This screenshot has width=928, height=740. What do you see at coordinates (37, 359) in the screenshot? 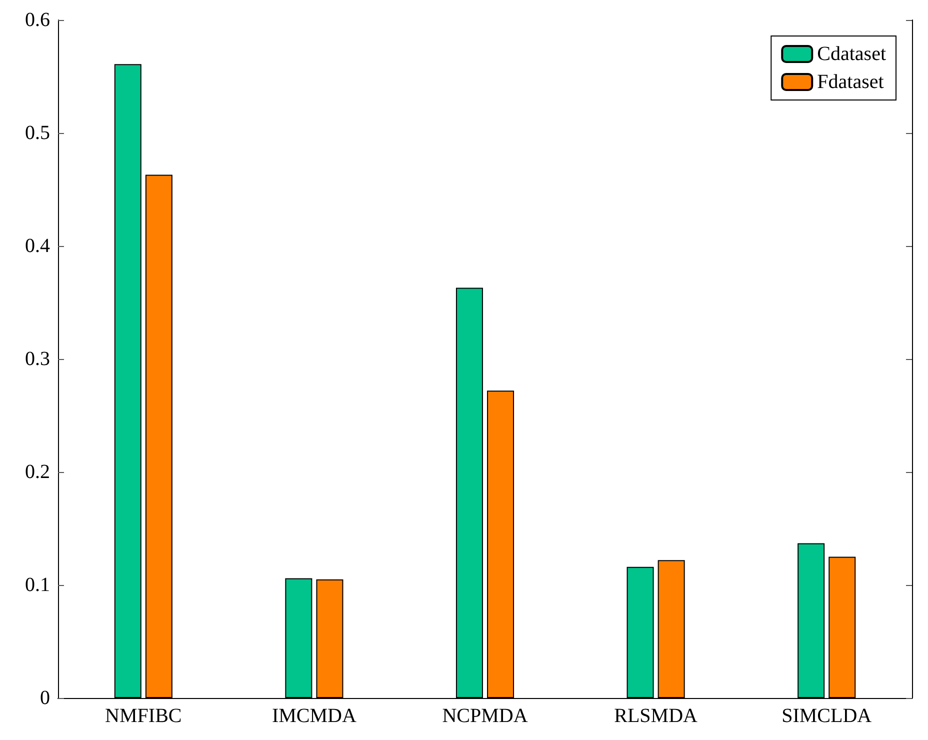
I see `y-tick-label: 0.3` at bounding box center [37, 359].